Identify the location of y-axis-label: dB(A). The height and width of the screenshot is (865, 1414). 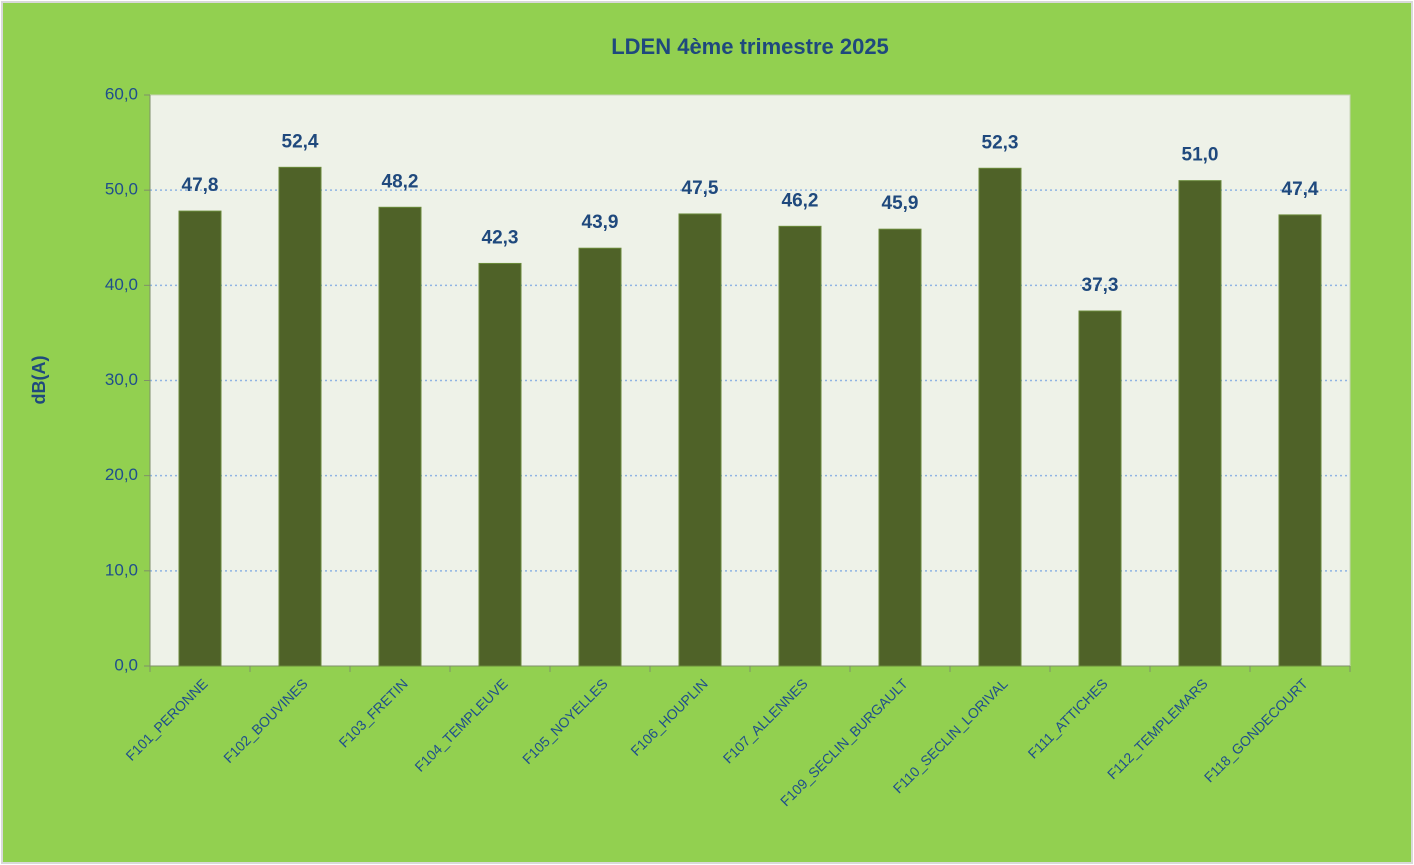
(39, 380).